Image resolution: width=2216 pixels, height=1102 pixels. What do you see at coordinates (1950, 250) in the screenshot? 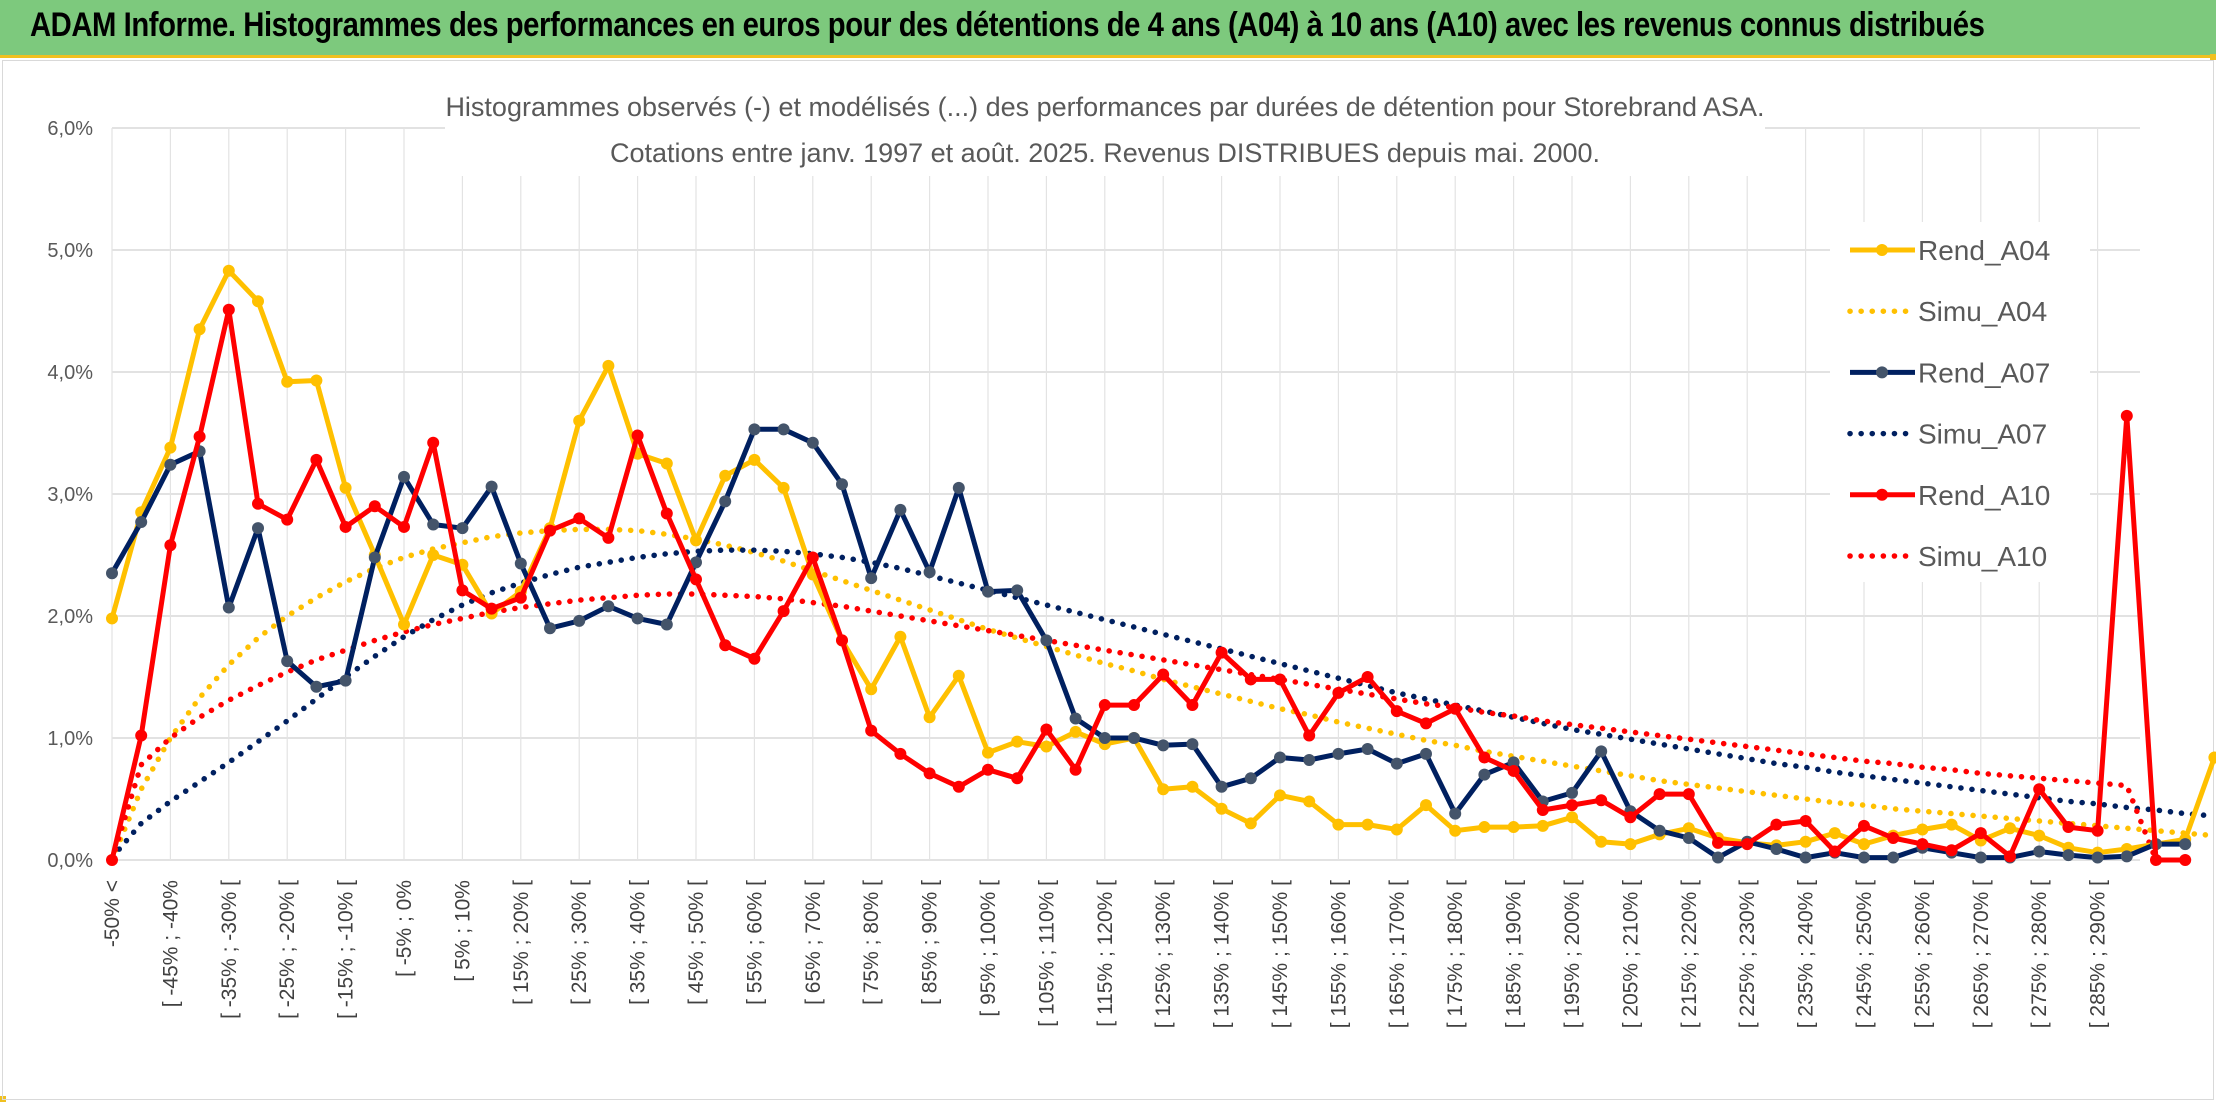
I see `legend-entry: Rend_A04` at bounding box center [1950, 250].